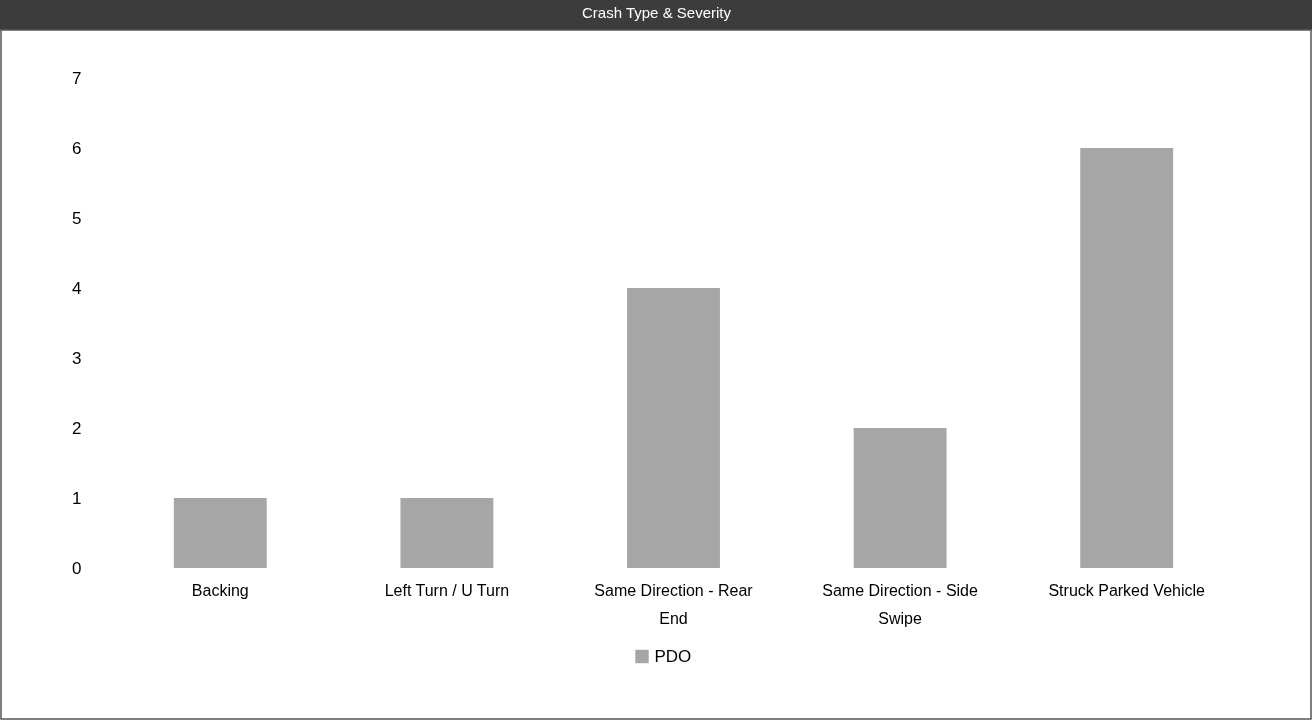 The width and height of the screenshot is (1312, 720). I want to click on y-tick-label: 3, so click(77, 358).